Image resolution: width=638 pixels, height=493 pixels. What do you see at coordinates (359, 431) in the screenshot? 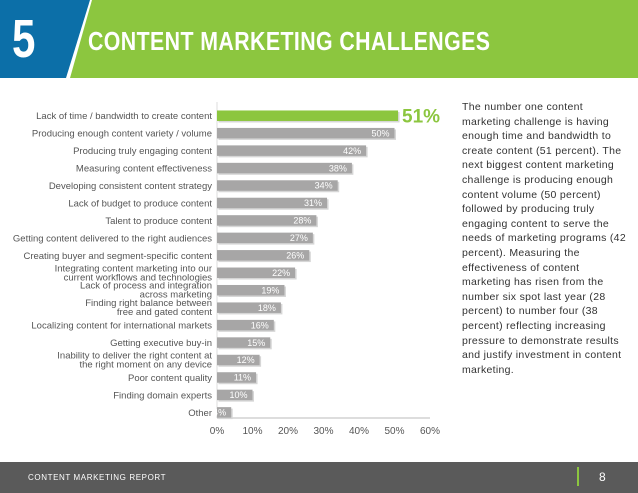
I see `x-tick-label: 40%` at bounding box center [359, 431].